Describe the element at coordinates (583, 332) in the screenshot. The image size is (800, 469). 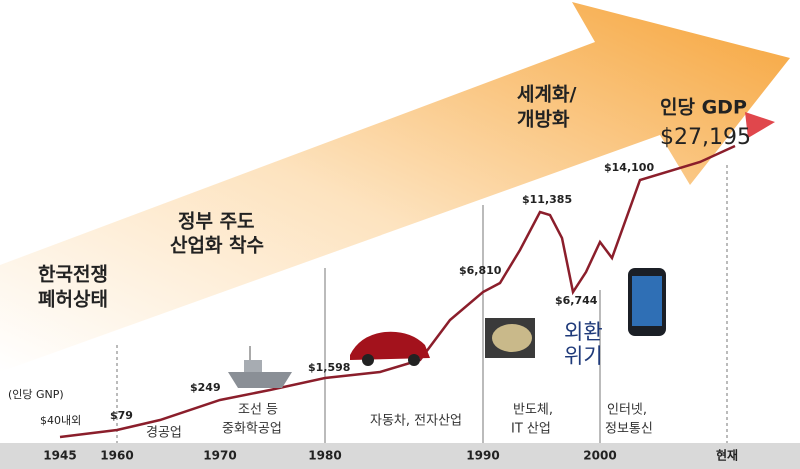
I see `crisis-label: 외환` at that location.